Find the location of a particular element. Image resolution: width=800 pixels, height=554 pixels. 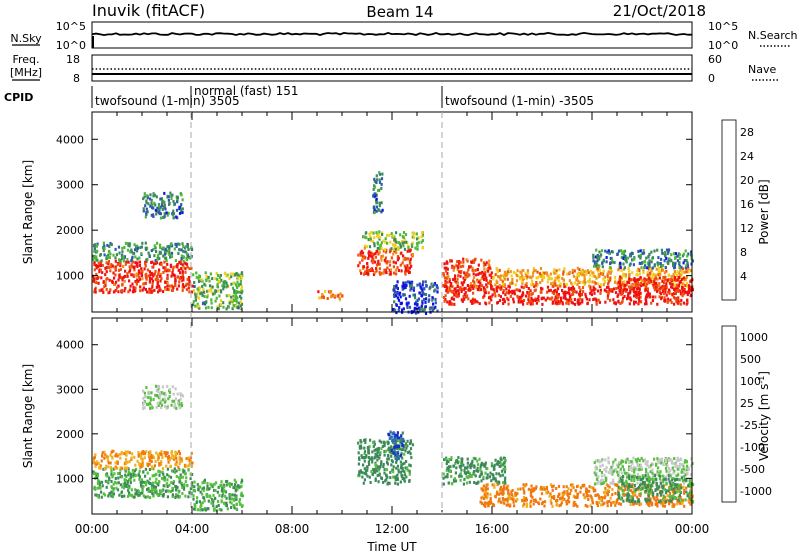

nave-right-tick-bottom: 0 is located at coordinates (711, 78).